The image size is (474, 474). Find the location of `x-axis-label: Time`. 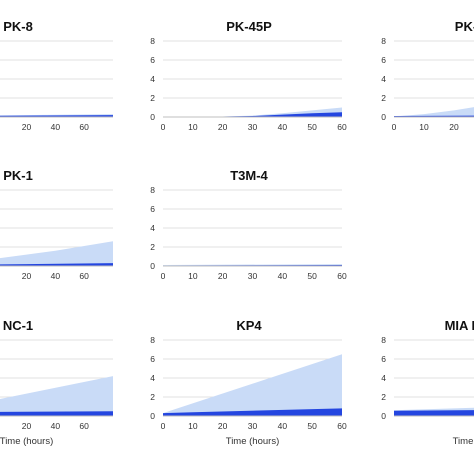

x-axis-label: Time is located at coordinates (463, 441).